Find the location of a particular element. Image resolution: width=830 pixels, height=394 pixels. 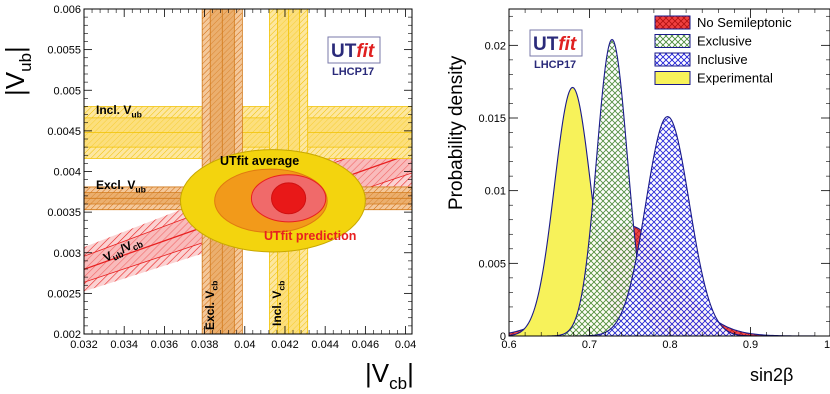

incl-vcb-label: Incl. Vcb is located at coordinates (278, 303).